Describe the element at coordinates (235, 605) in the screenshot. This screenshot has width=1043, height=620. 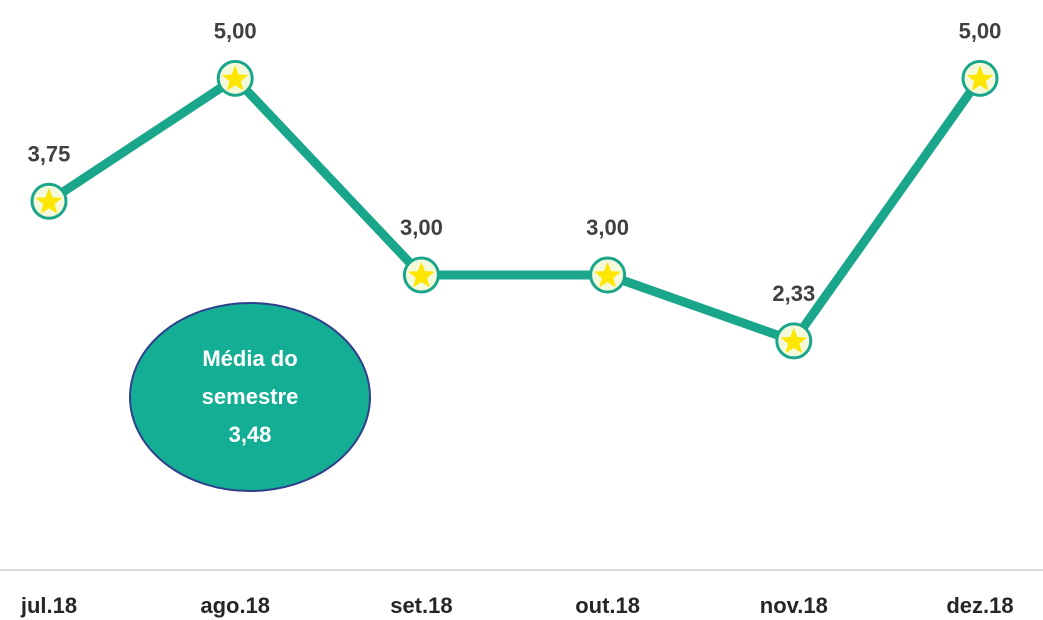
I see `x-tick-label: ago.18` at that location.